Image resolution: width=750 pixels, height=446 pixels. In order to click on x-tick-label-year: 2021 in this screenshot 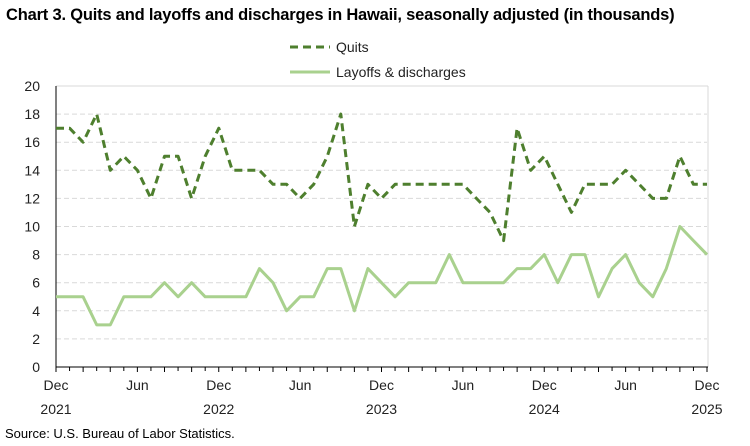, I will do `click(55, 409)`.